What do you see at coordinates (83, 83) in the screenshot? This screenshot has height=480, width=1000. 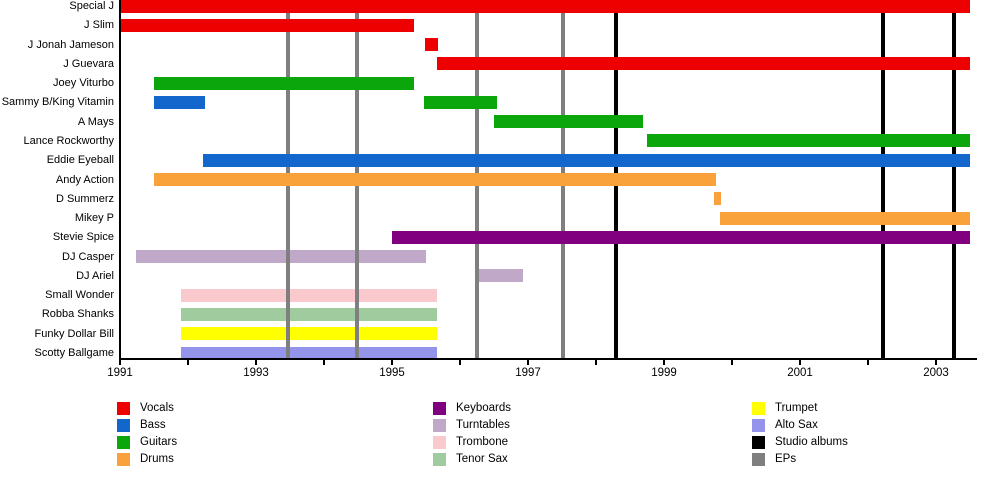 I see `member-label: Joey Viturbo` at bounding box center [83, 83].